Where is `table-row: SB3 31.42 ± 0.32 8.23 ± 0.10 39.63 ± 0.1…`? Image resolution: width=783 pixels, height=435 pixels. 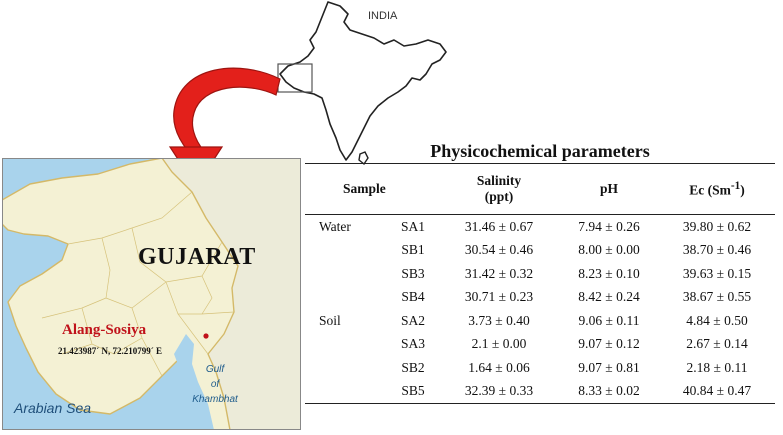
table-row: SB3 31.42 ± 0.32 8.23 ± 0.10 39.63 ± 0.1… is located at coordinates (540, 274).